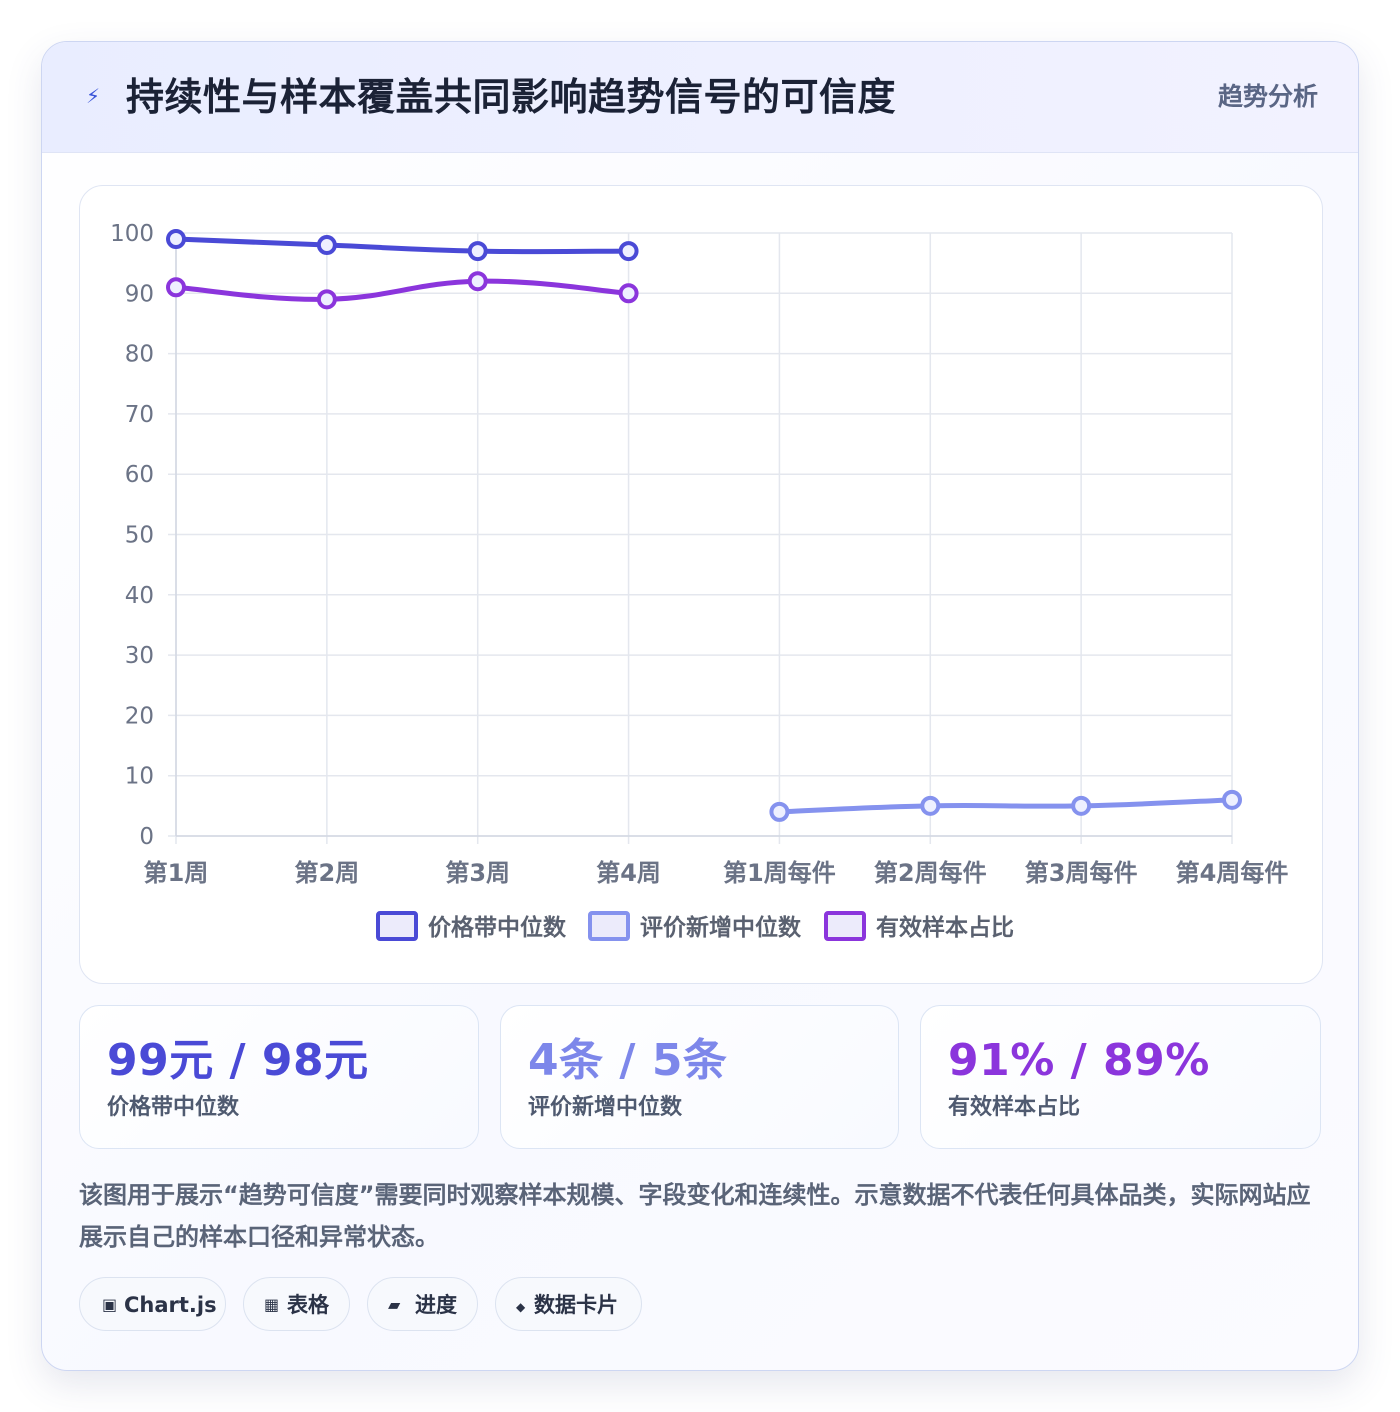 Image resolution: width=1400 pixels, height=1412 pixels. Describe the element at coordinates (139, 355) in the screenshot. I see `y-tick-label: 80` at that location.